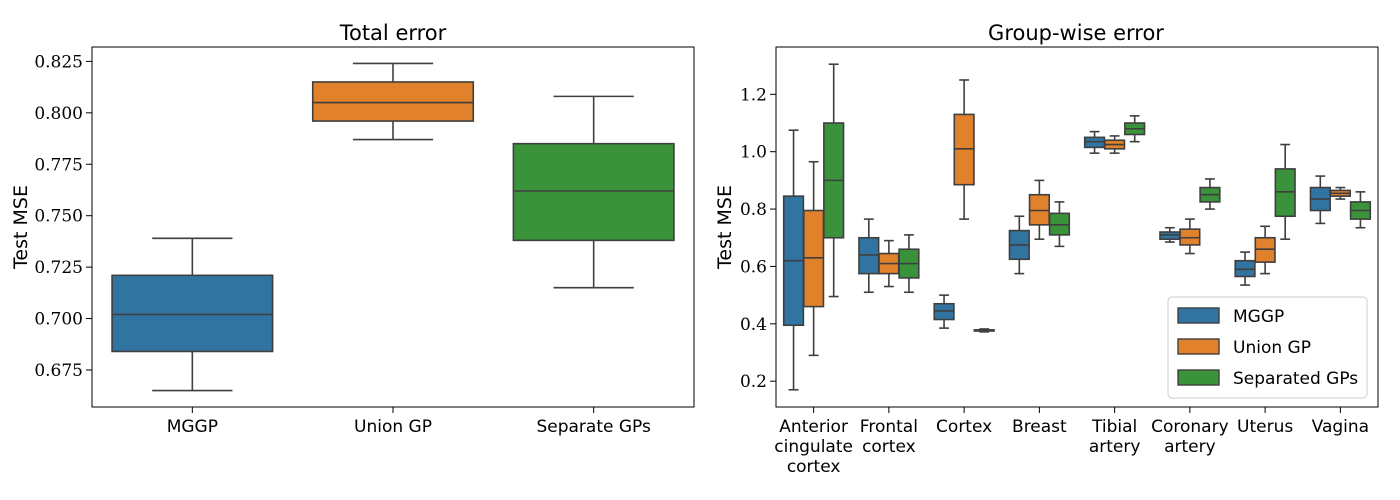  Describe the element at coordinates (58, 268) in the screenshot. I see `y-tick-label: 0.725` at that location.